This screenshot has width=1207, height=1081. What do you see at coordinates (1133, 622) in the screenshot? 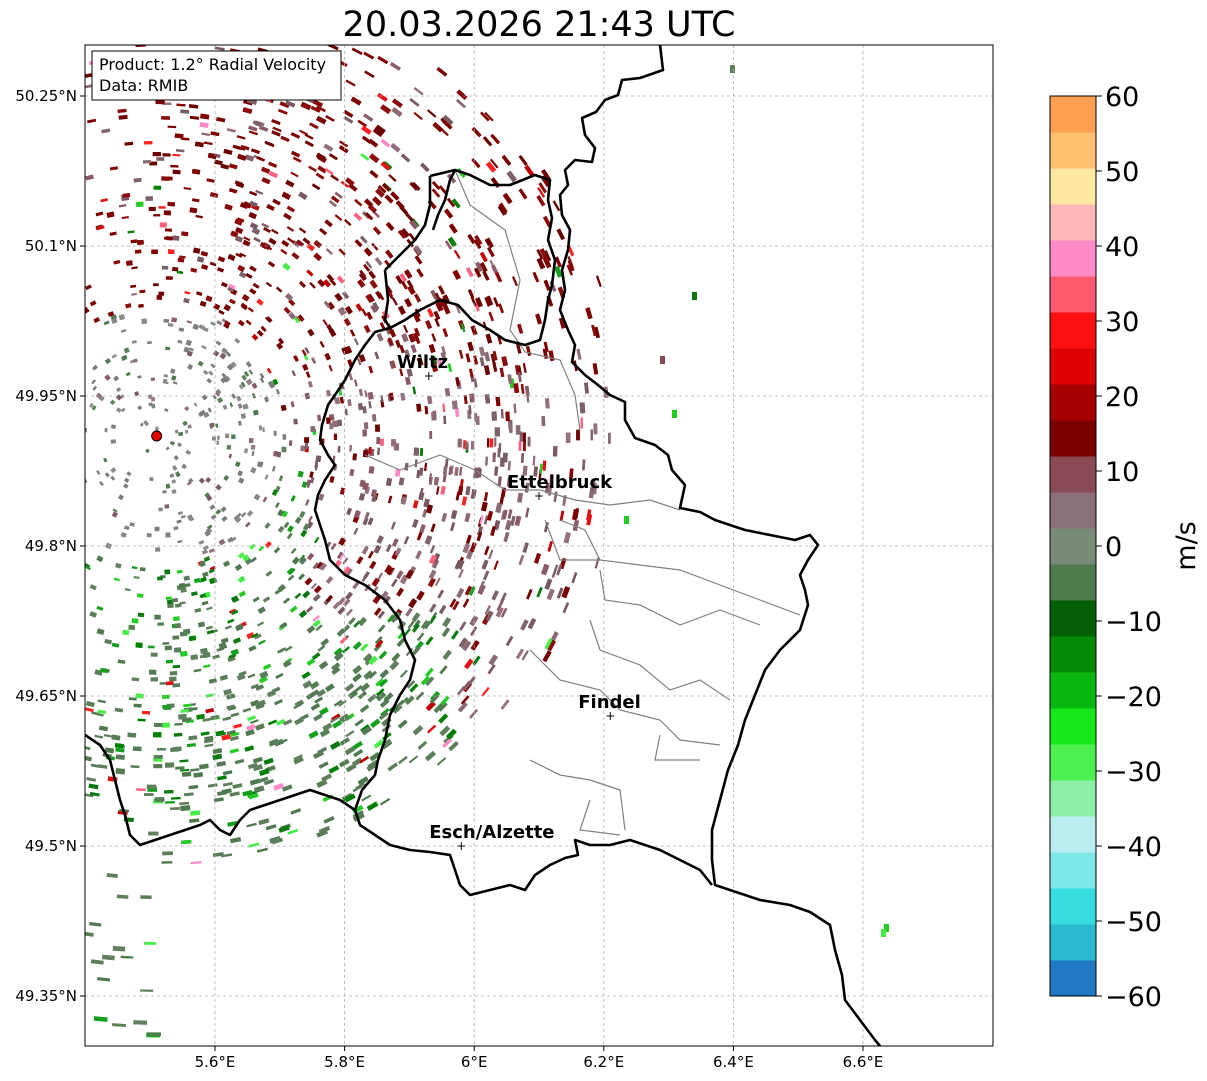
I see `colorbar-tick-label: −10` at bounding box center [1133, 622].